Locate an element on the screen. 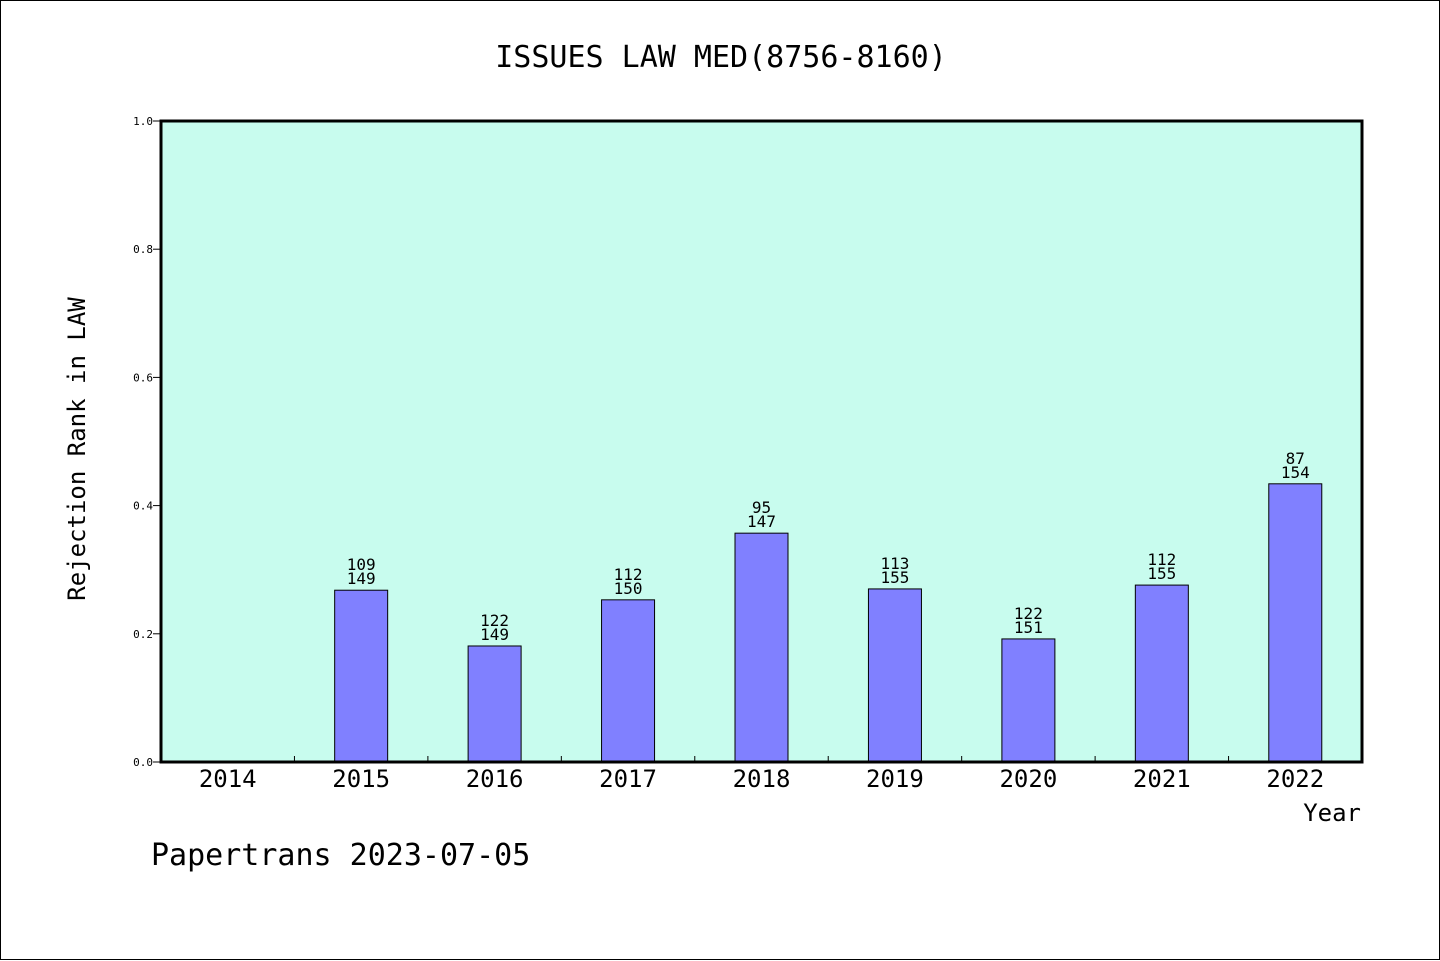 Image resolution: width=1440 pixels, height=961 pixels. bar-2016 is located at coordinates (494, 704).